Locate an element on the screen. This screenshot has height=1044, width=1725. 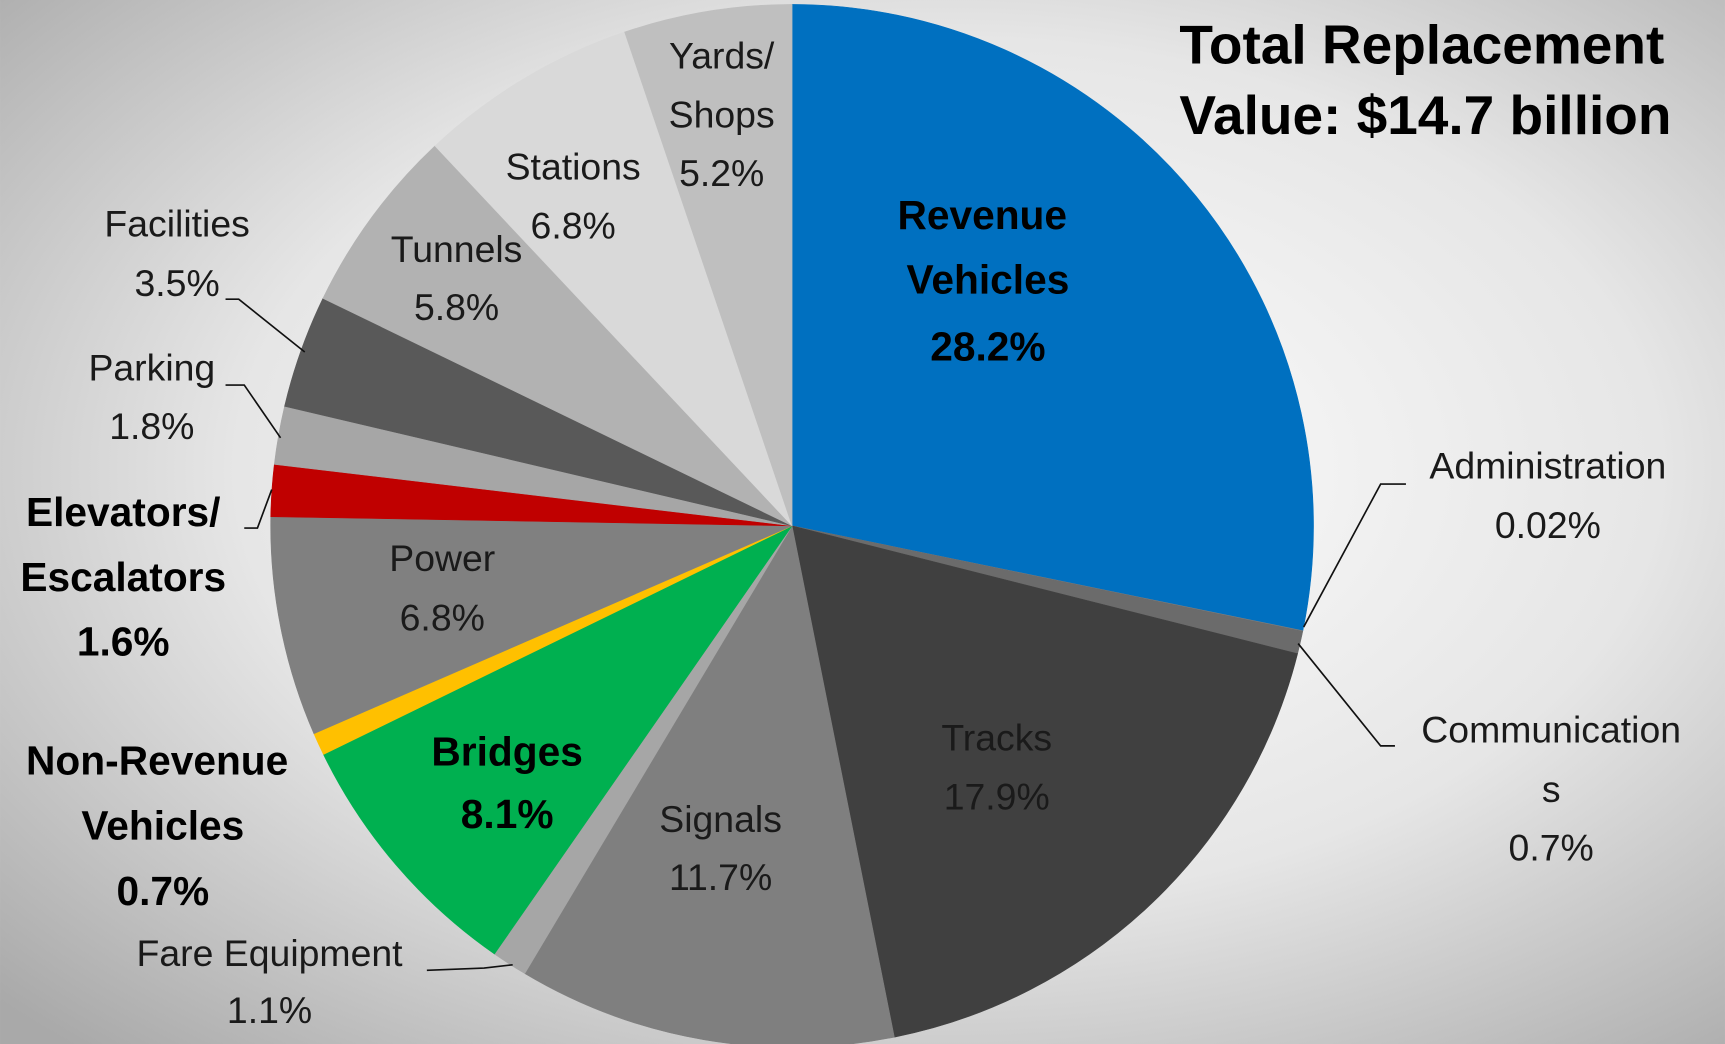
value-label: 17.9% is located at coordinates (997, 797).